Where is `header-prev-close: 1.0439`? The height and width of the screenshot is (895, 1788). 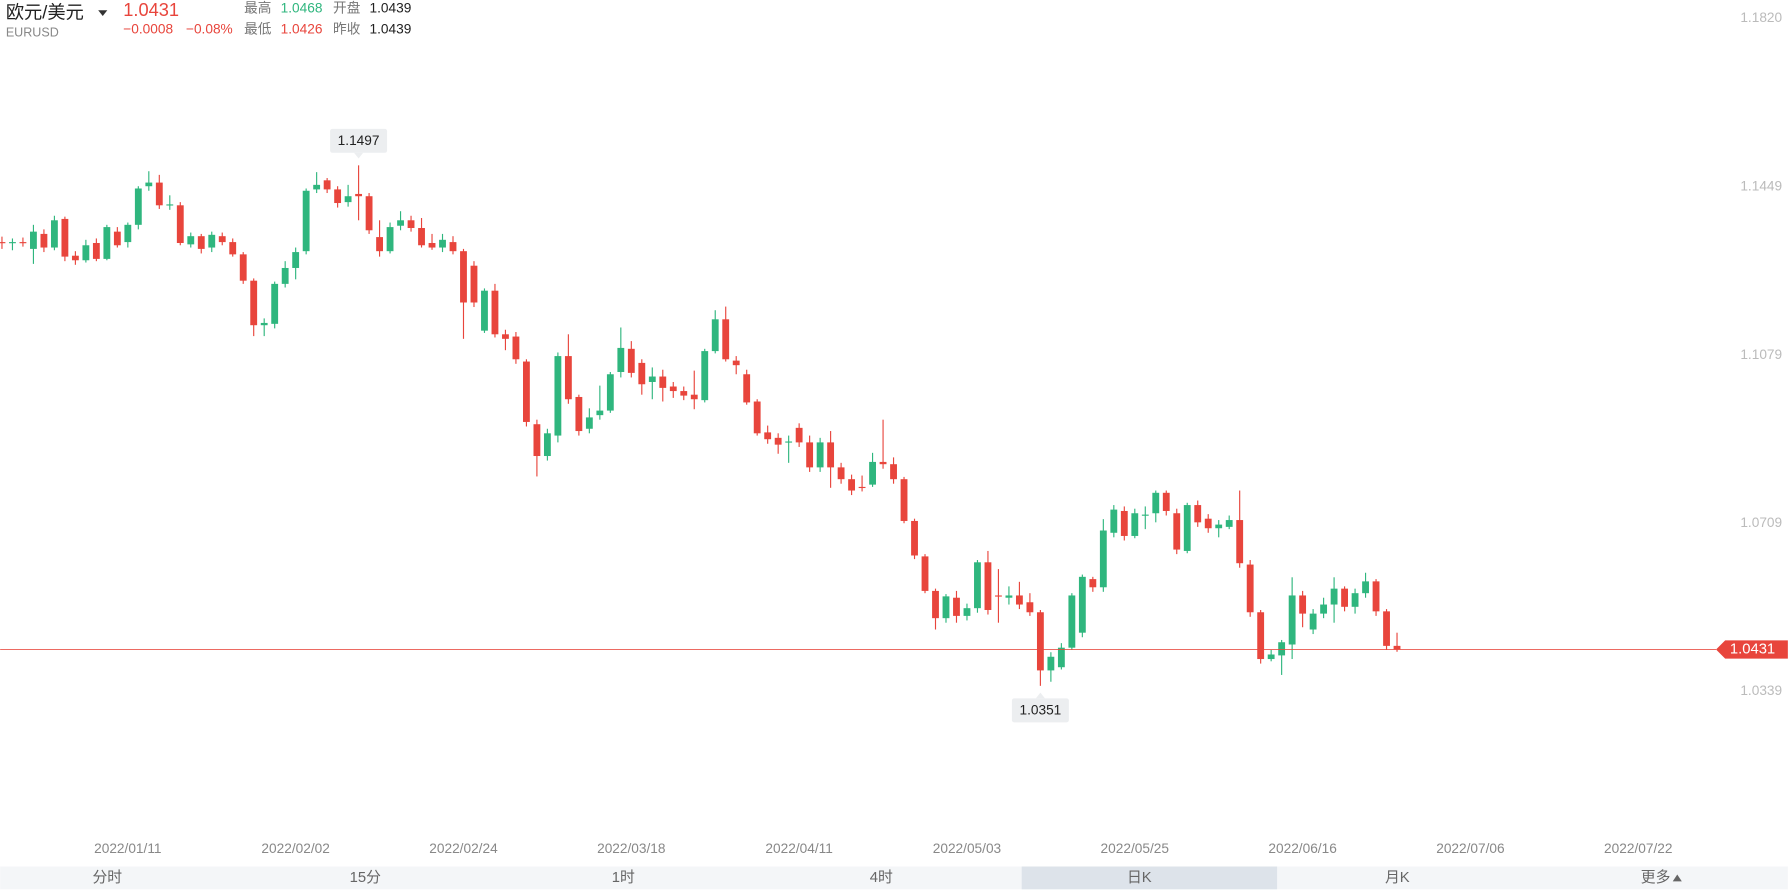 header-prev-close: 1.0439 is located at coordinates (391, 28).